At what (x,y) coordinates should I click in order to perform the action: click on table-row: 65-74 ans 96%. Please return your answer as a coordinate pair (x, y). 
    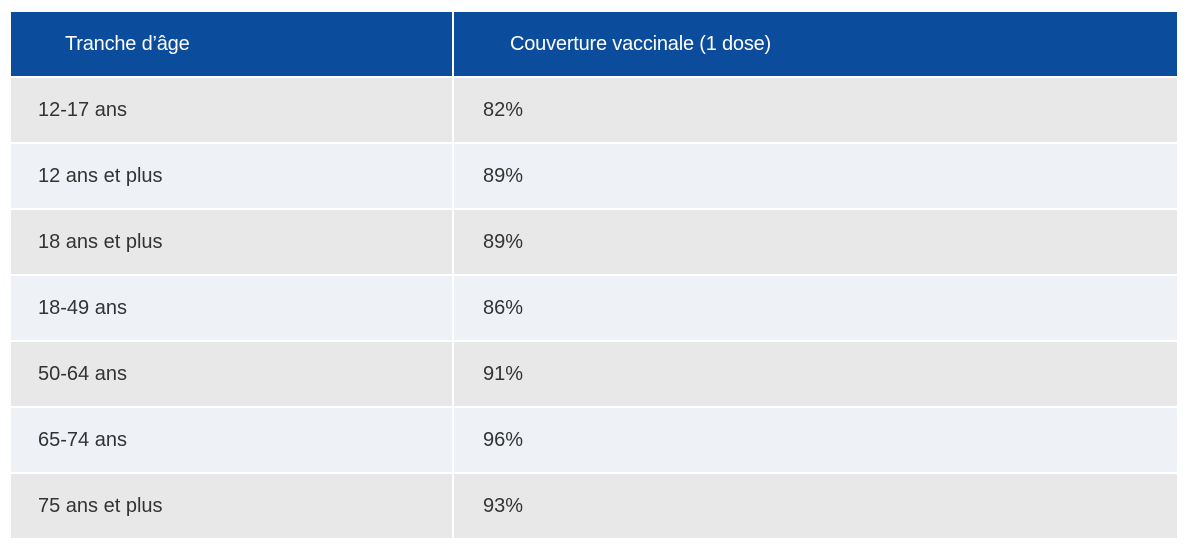
    Looking at the image, I should click on (594, 440).